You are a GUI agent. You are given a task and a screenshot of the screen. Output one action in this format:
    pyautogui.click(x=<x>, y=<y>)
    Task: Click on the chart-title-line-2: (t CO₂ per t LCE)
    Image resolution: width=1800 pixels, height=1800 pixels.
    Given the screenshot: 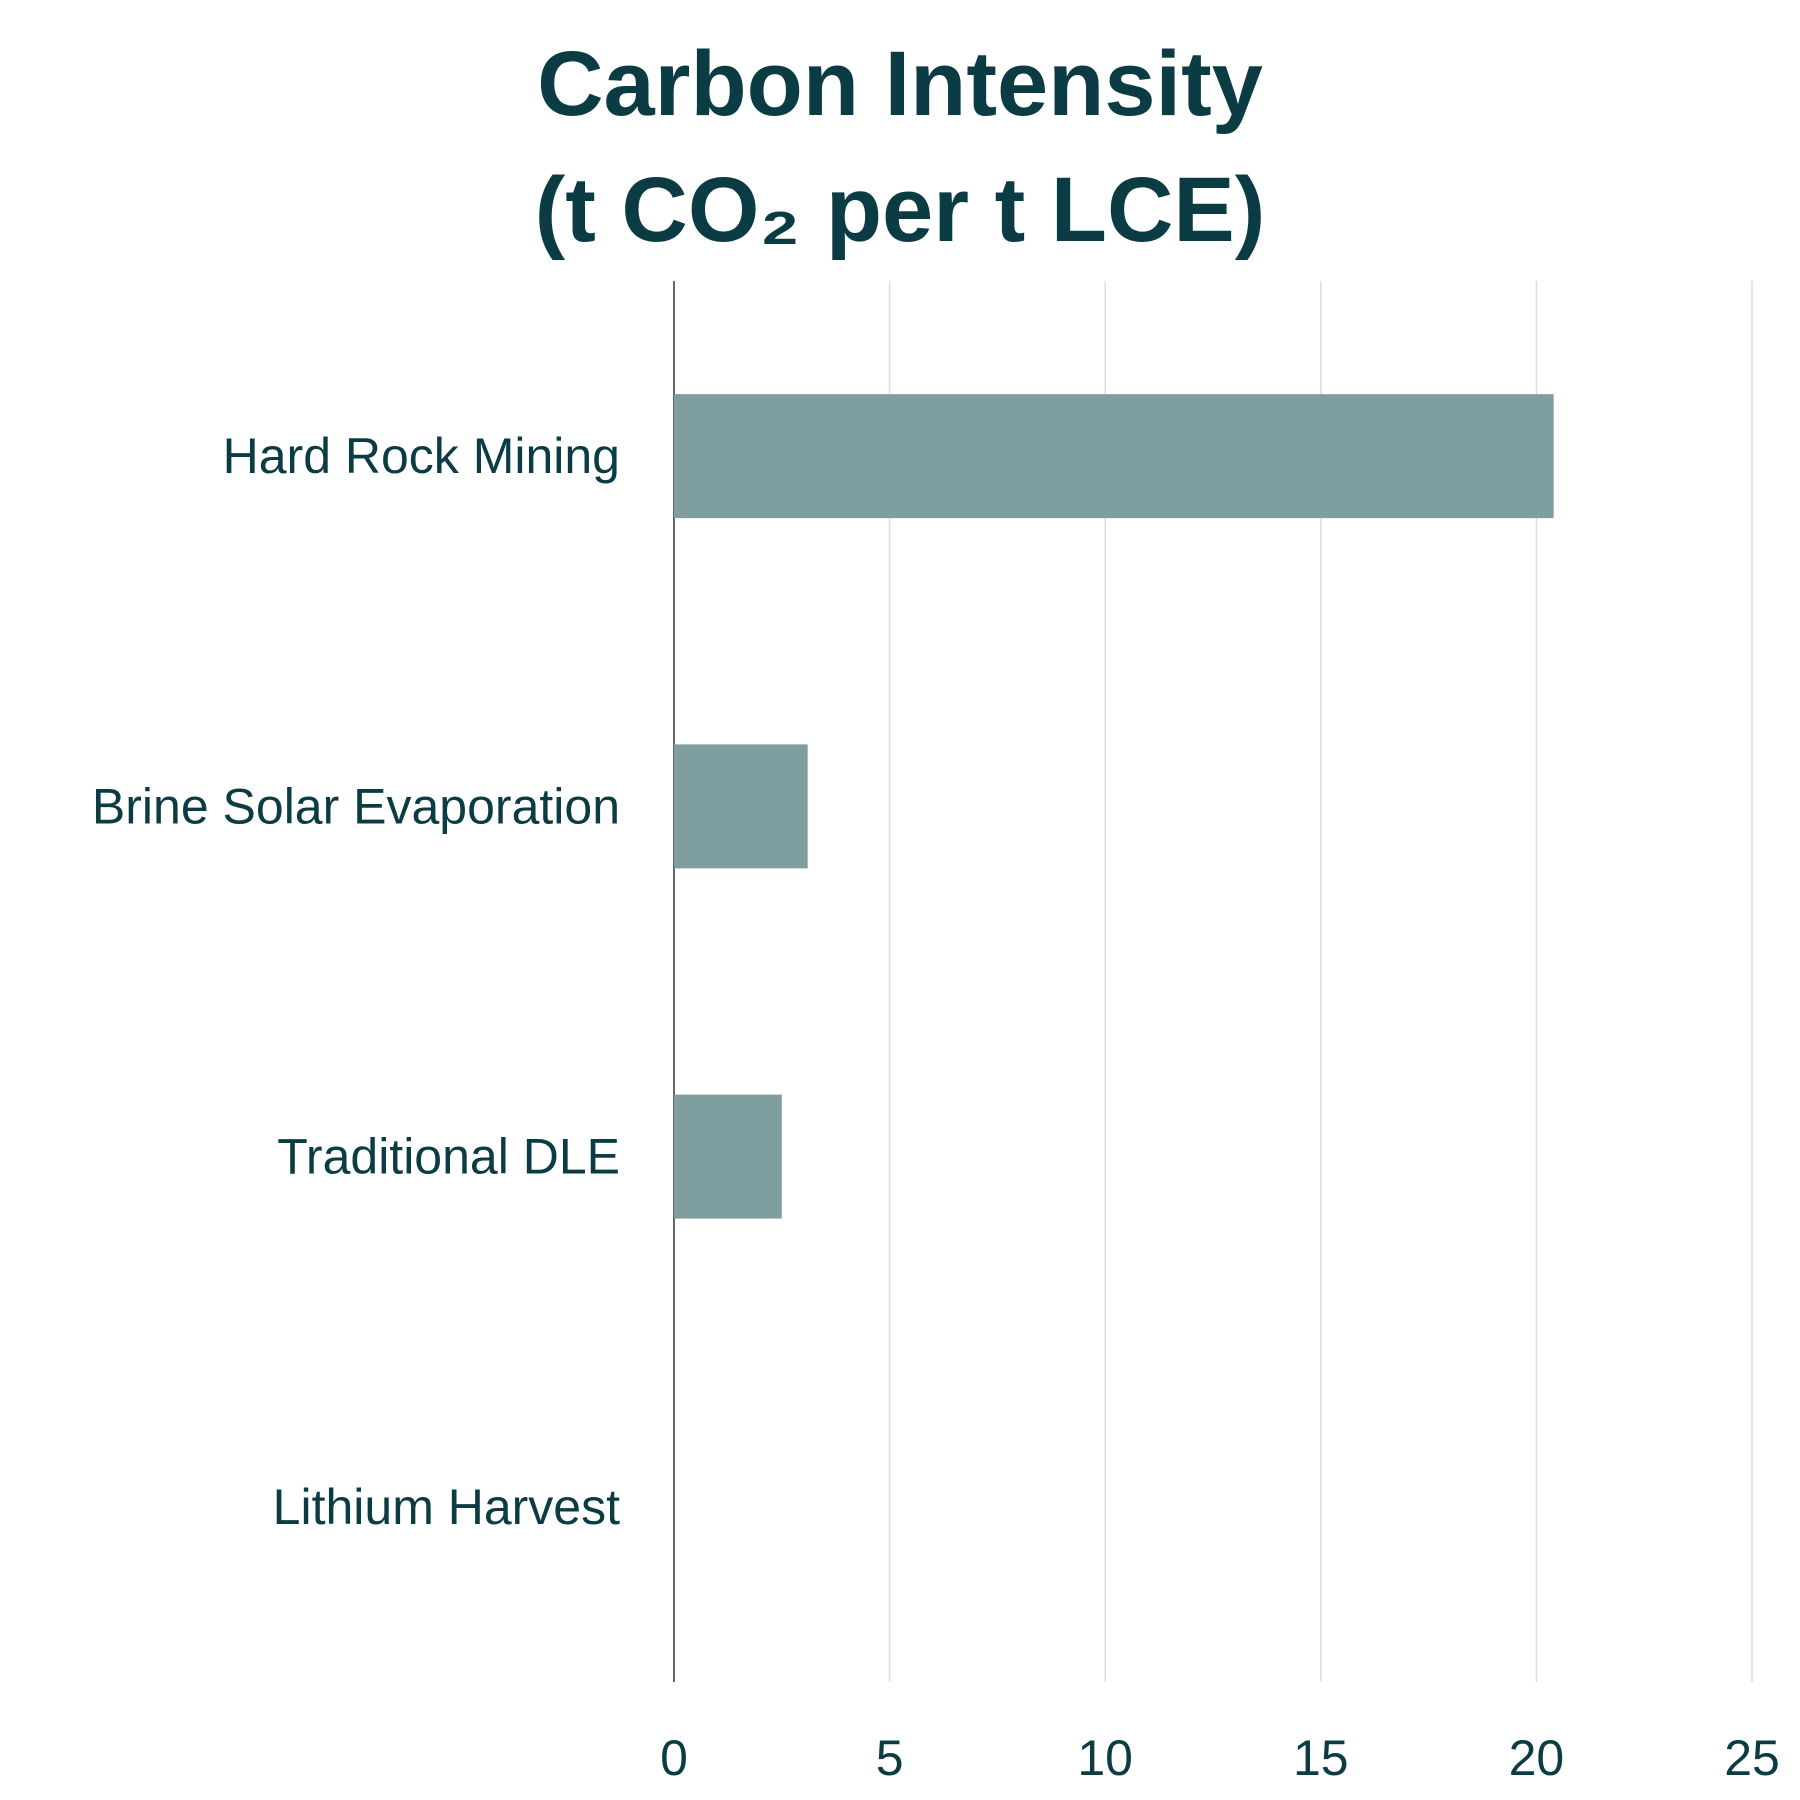 What is the action you would take?
    pyautogui.click(x=900, y=210)
    